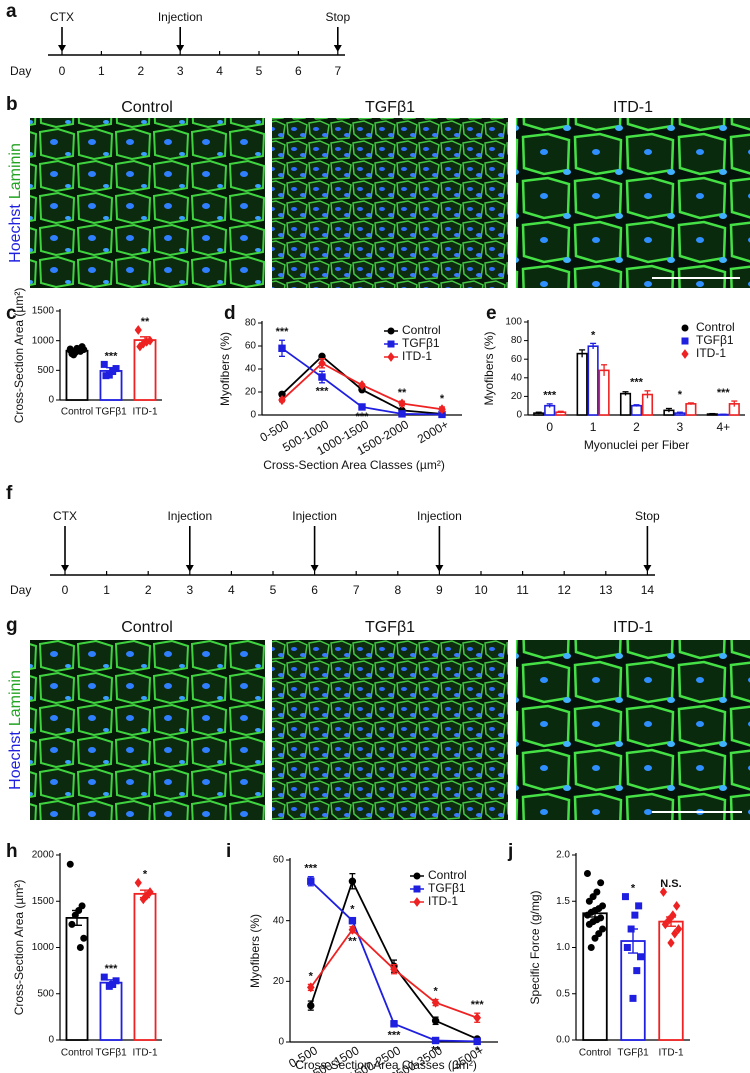  What do you see at coordinates (219, 71) in the screenshot?
I see `timeline-day: 4` at bounding box center [219, 71].